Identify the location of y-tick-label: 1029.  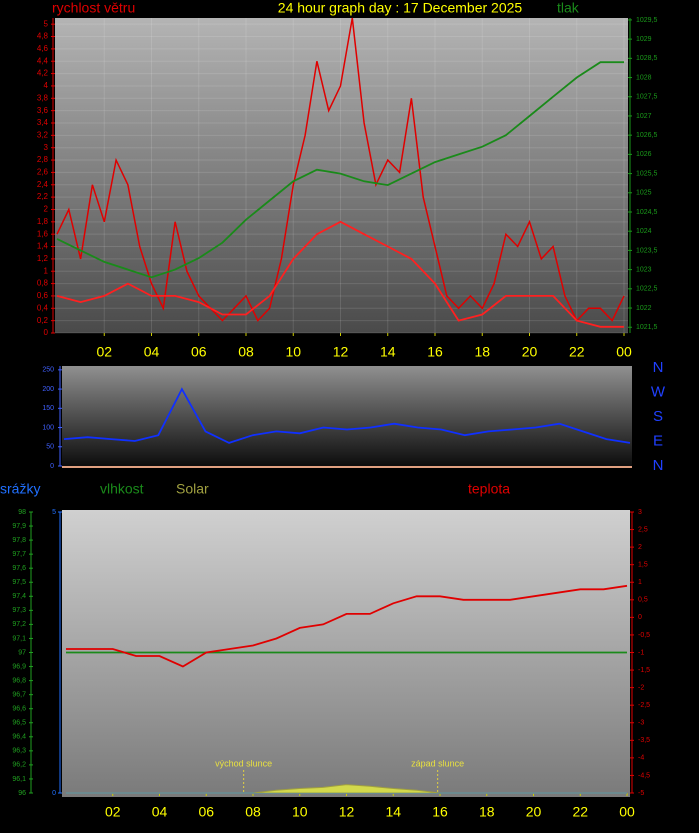
(644, 39).